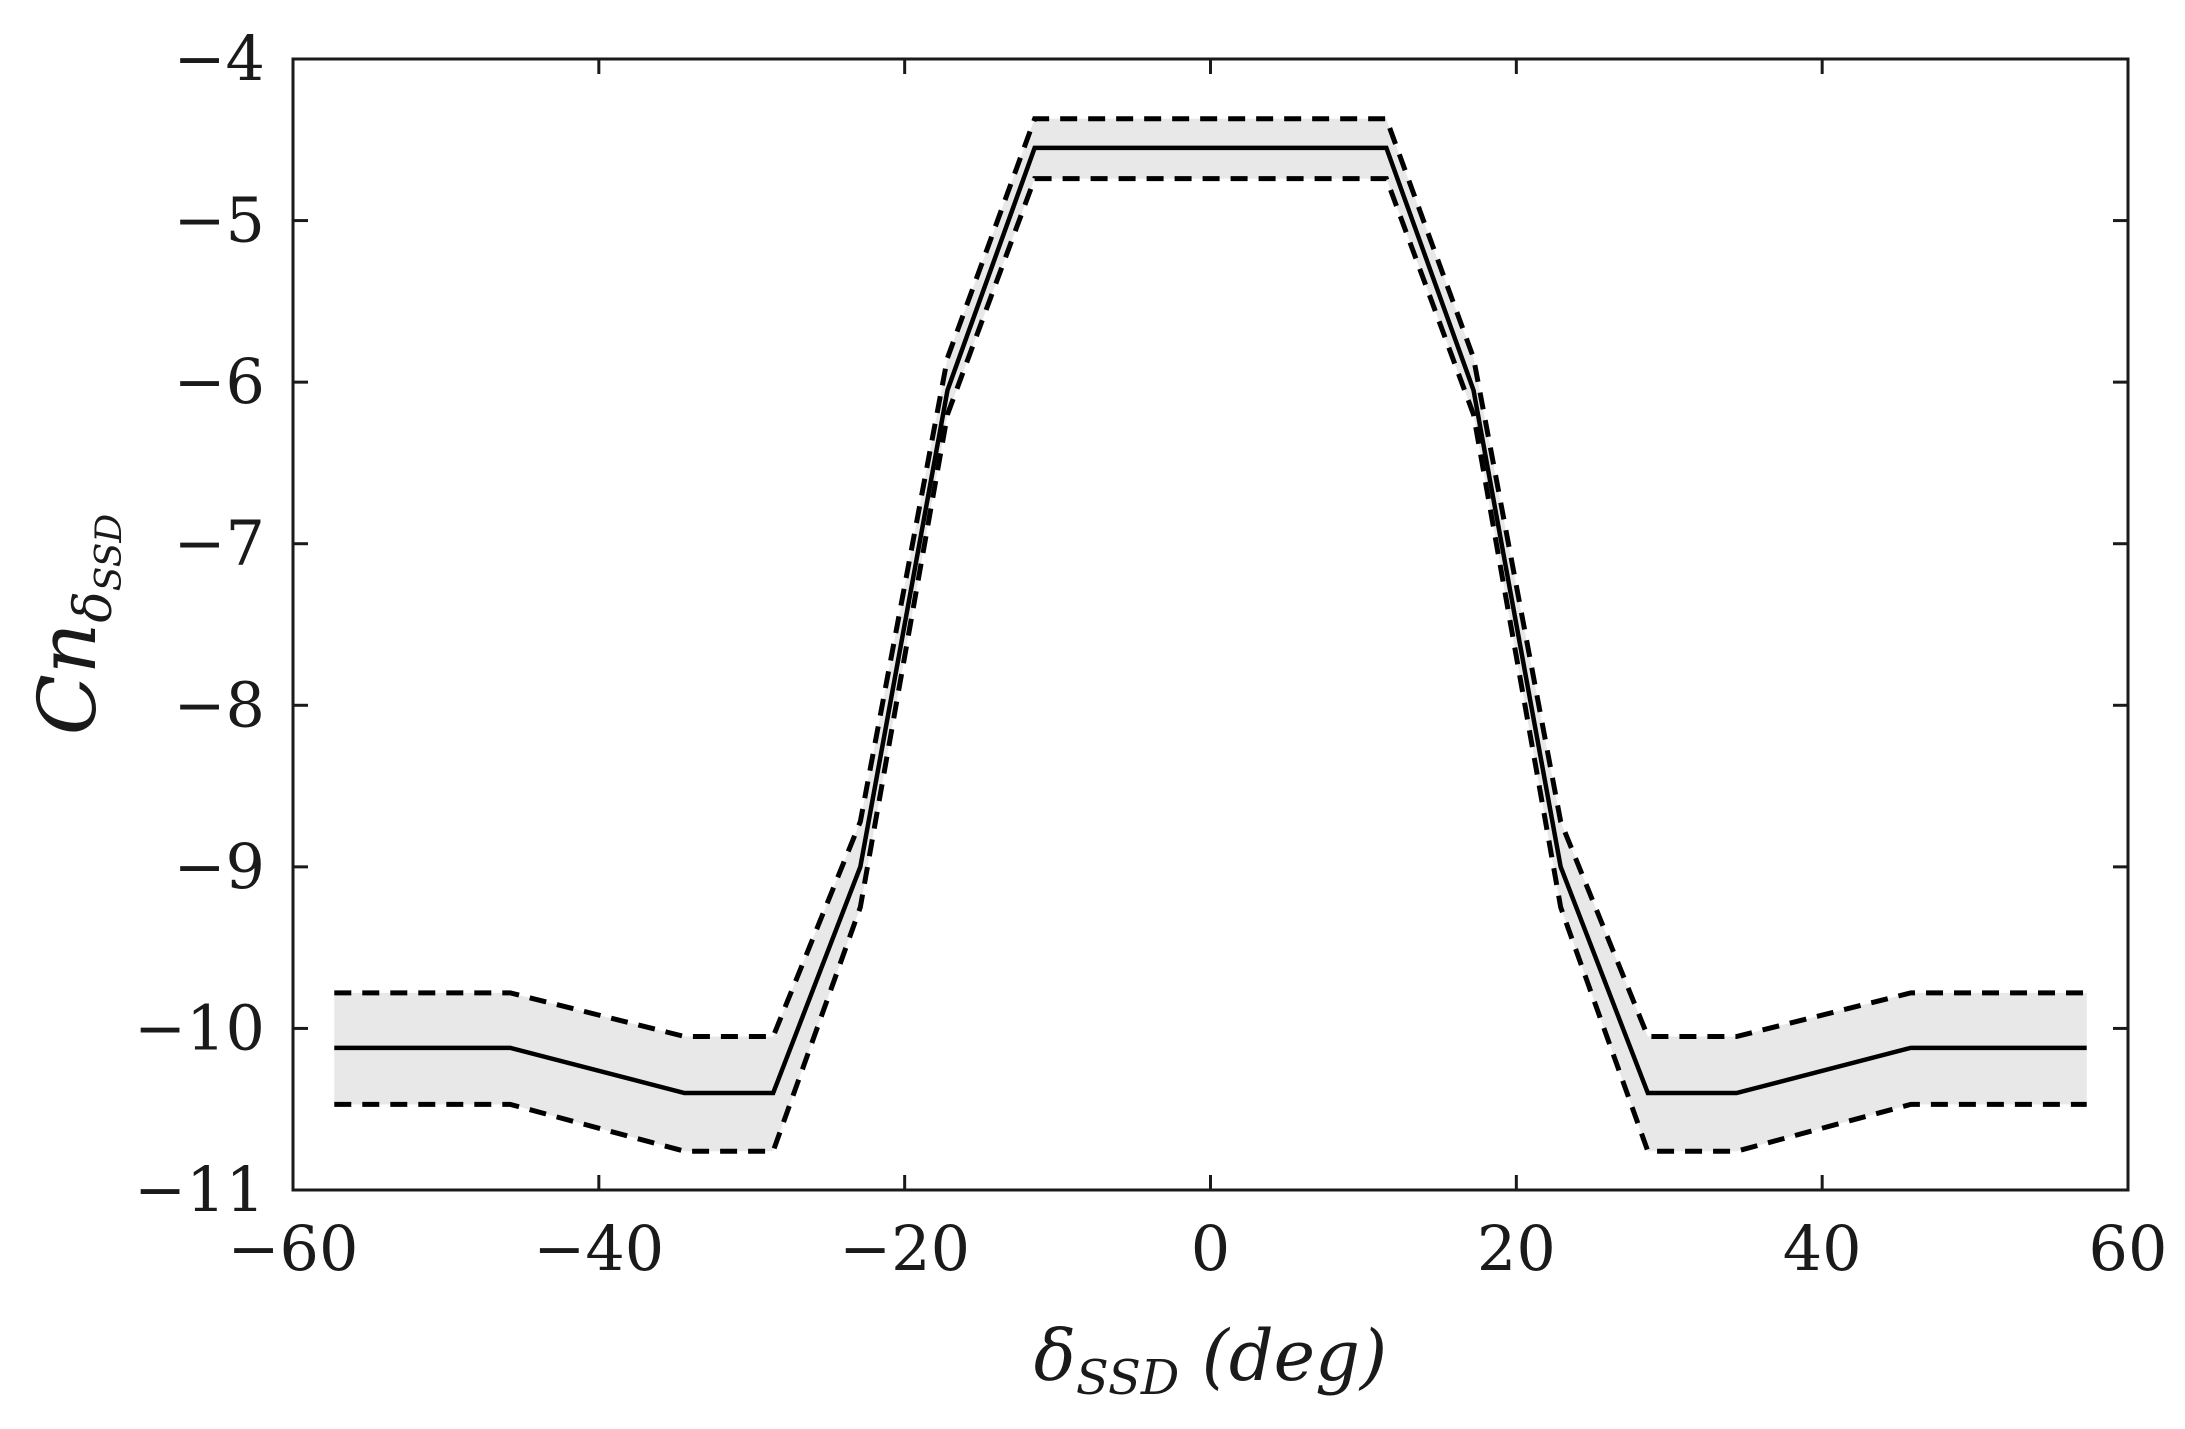 The image size is (2185, 1429). Describe the element at coordinates (1283, 1356) in the screenshot. I see `x-axis-label-rest: (deg)` at that location.